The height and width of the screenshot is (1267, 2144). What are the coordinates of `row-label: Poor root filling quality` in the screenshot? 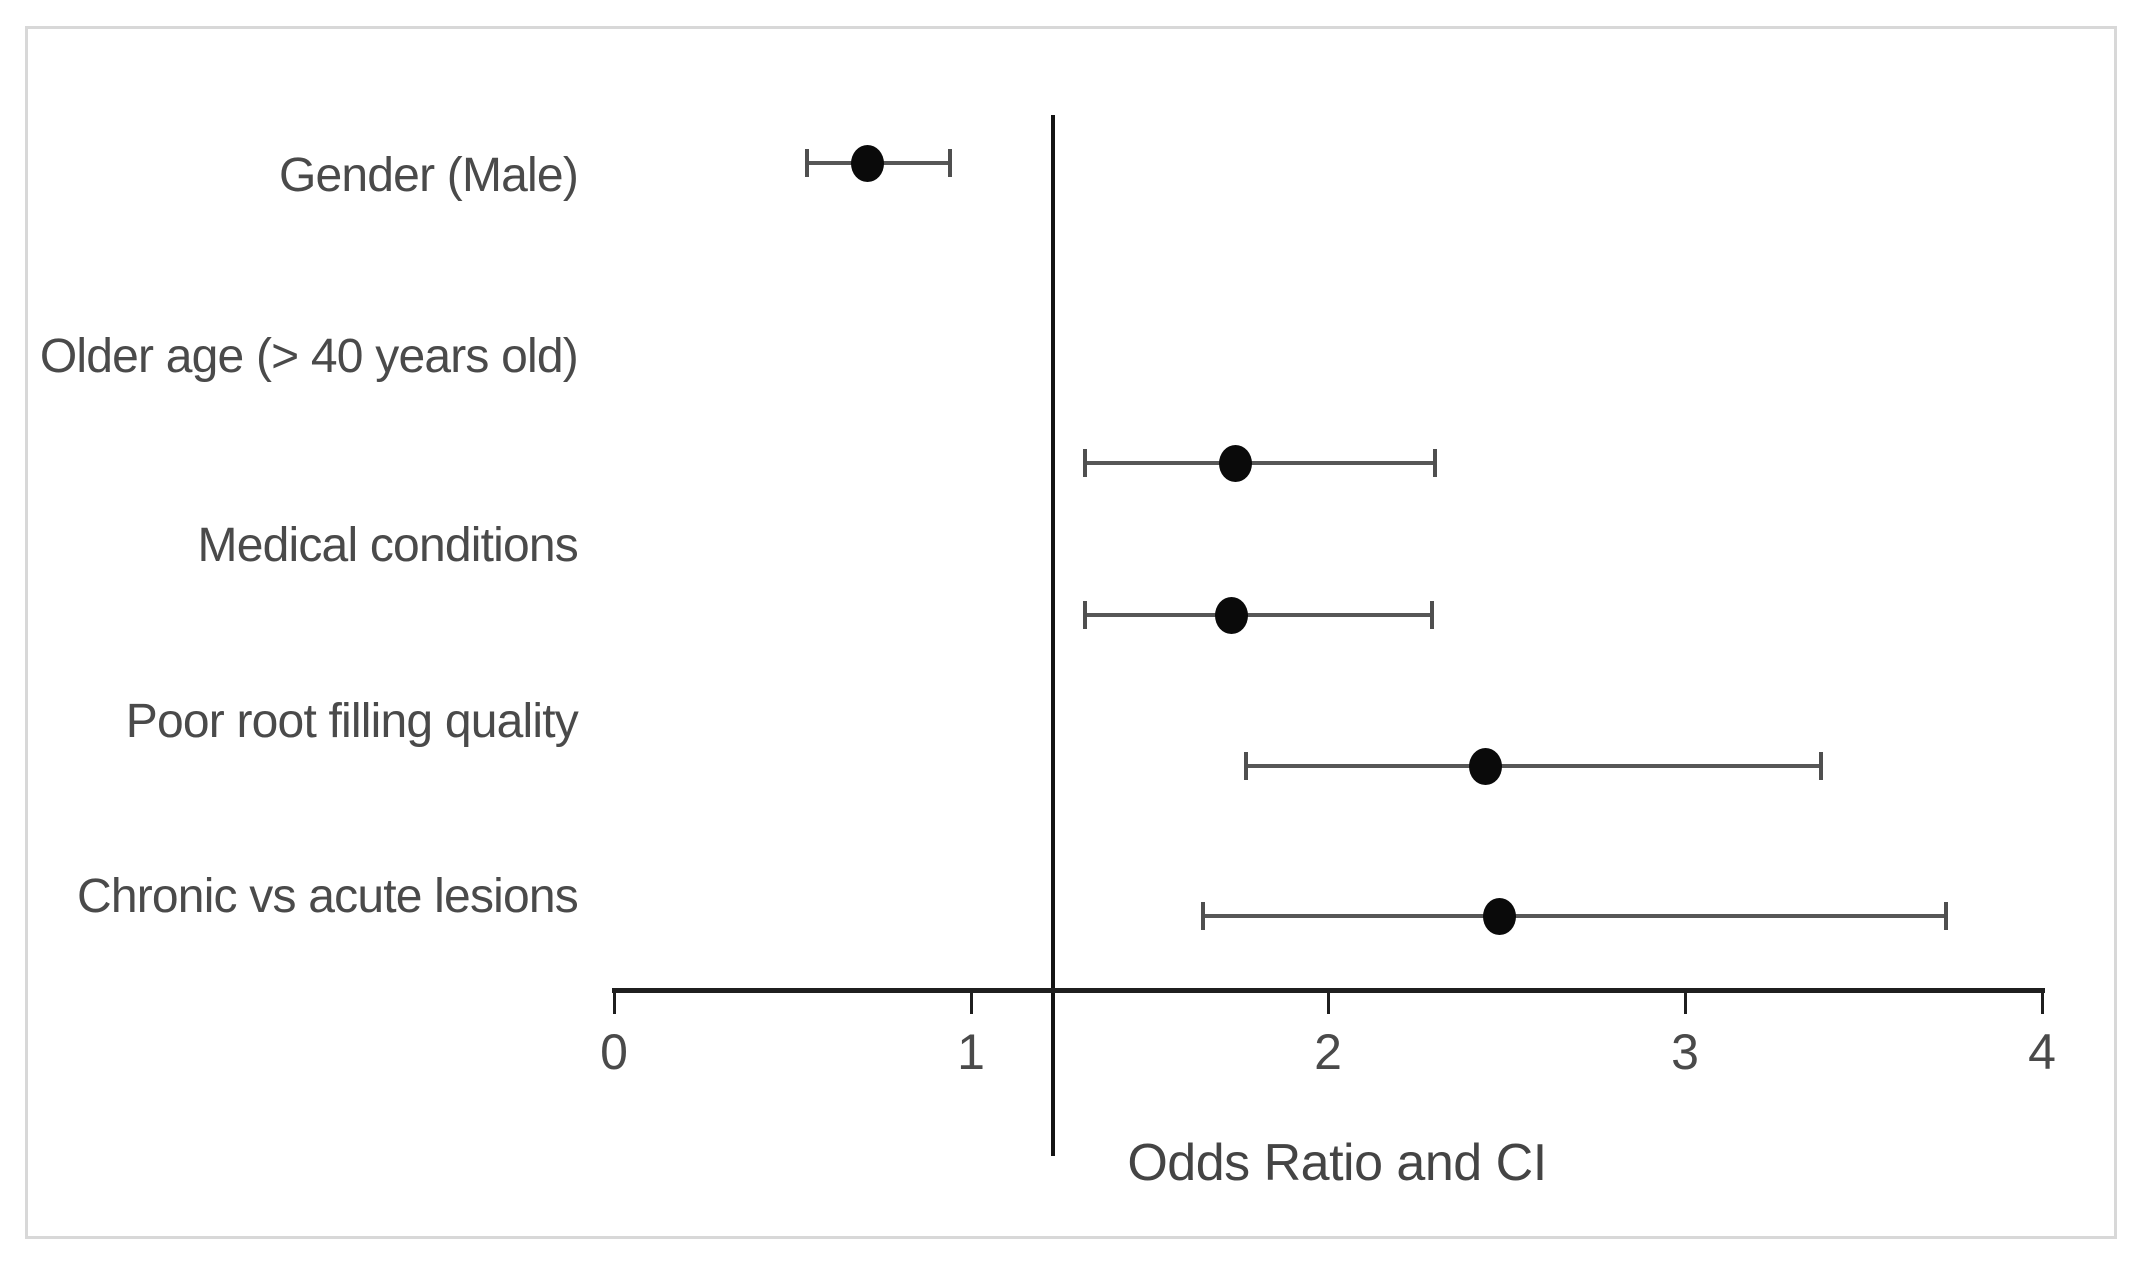 It's located at (352, 721).